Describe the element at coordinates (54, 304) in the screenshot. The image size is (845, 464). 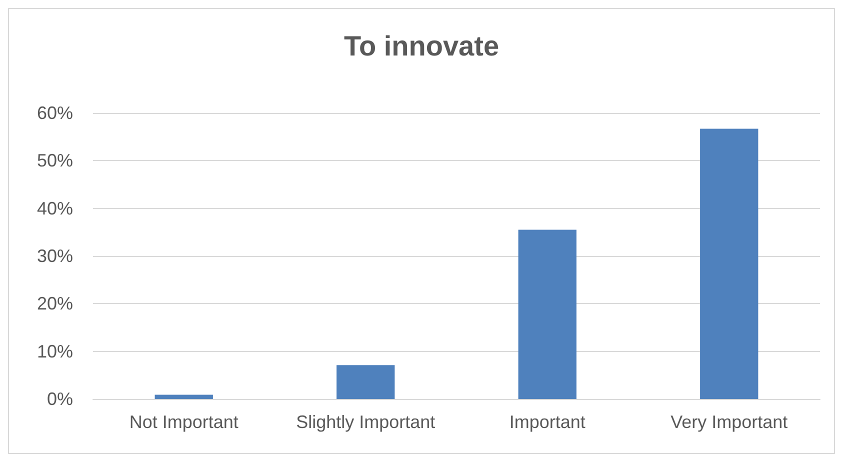
I see `y-tick-label: 20%` at that location.